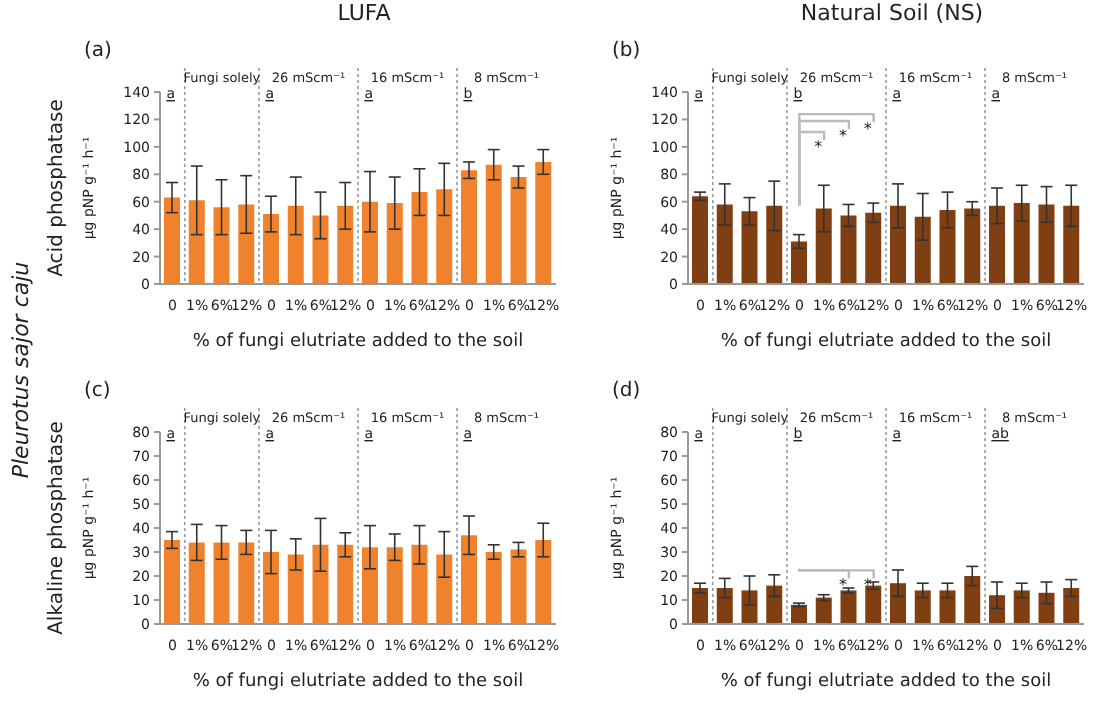 This screenshot has width=1100, height=702. I want to click on chart-subtitle: (a), so click(98, 51).